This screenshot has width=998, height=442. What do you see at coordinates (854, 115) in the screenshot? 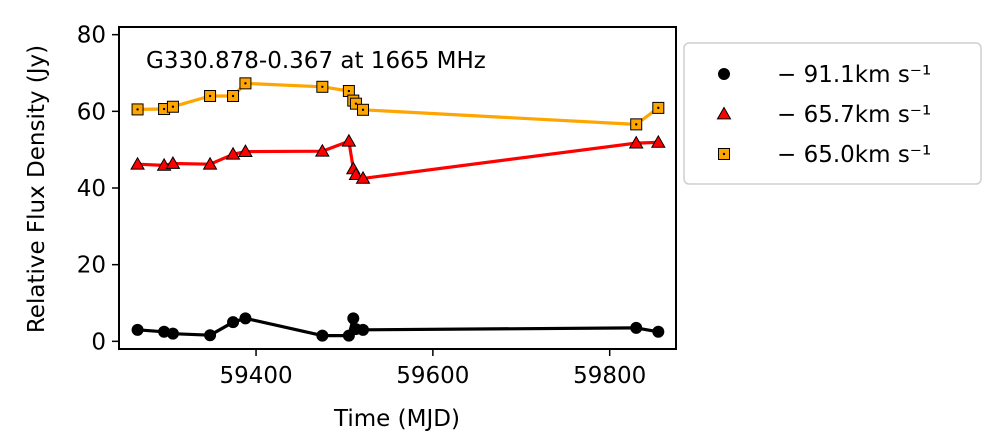
I see `legend-label: − 65.7km s⁻¹` at bounding box center [854, 115].